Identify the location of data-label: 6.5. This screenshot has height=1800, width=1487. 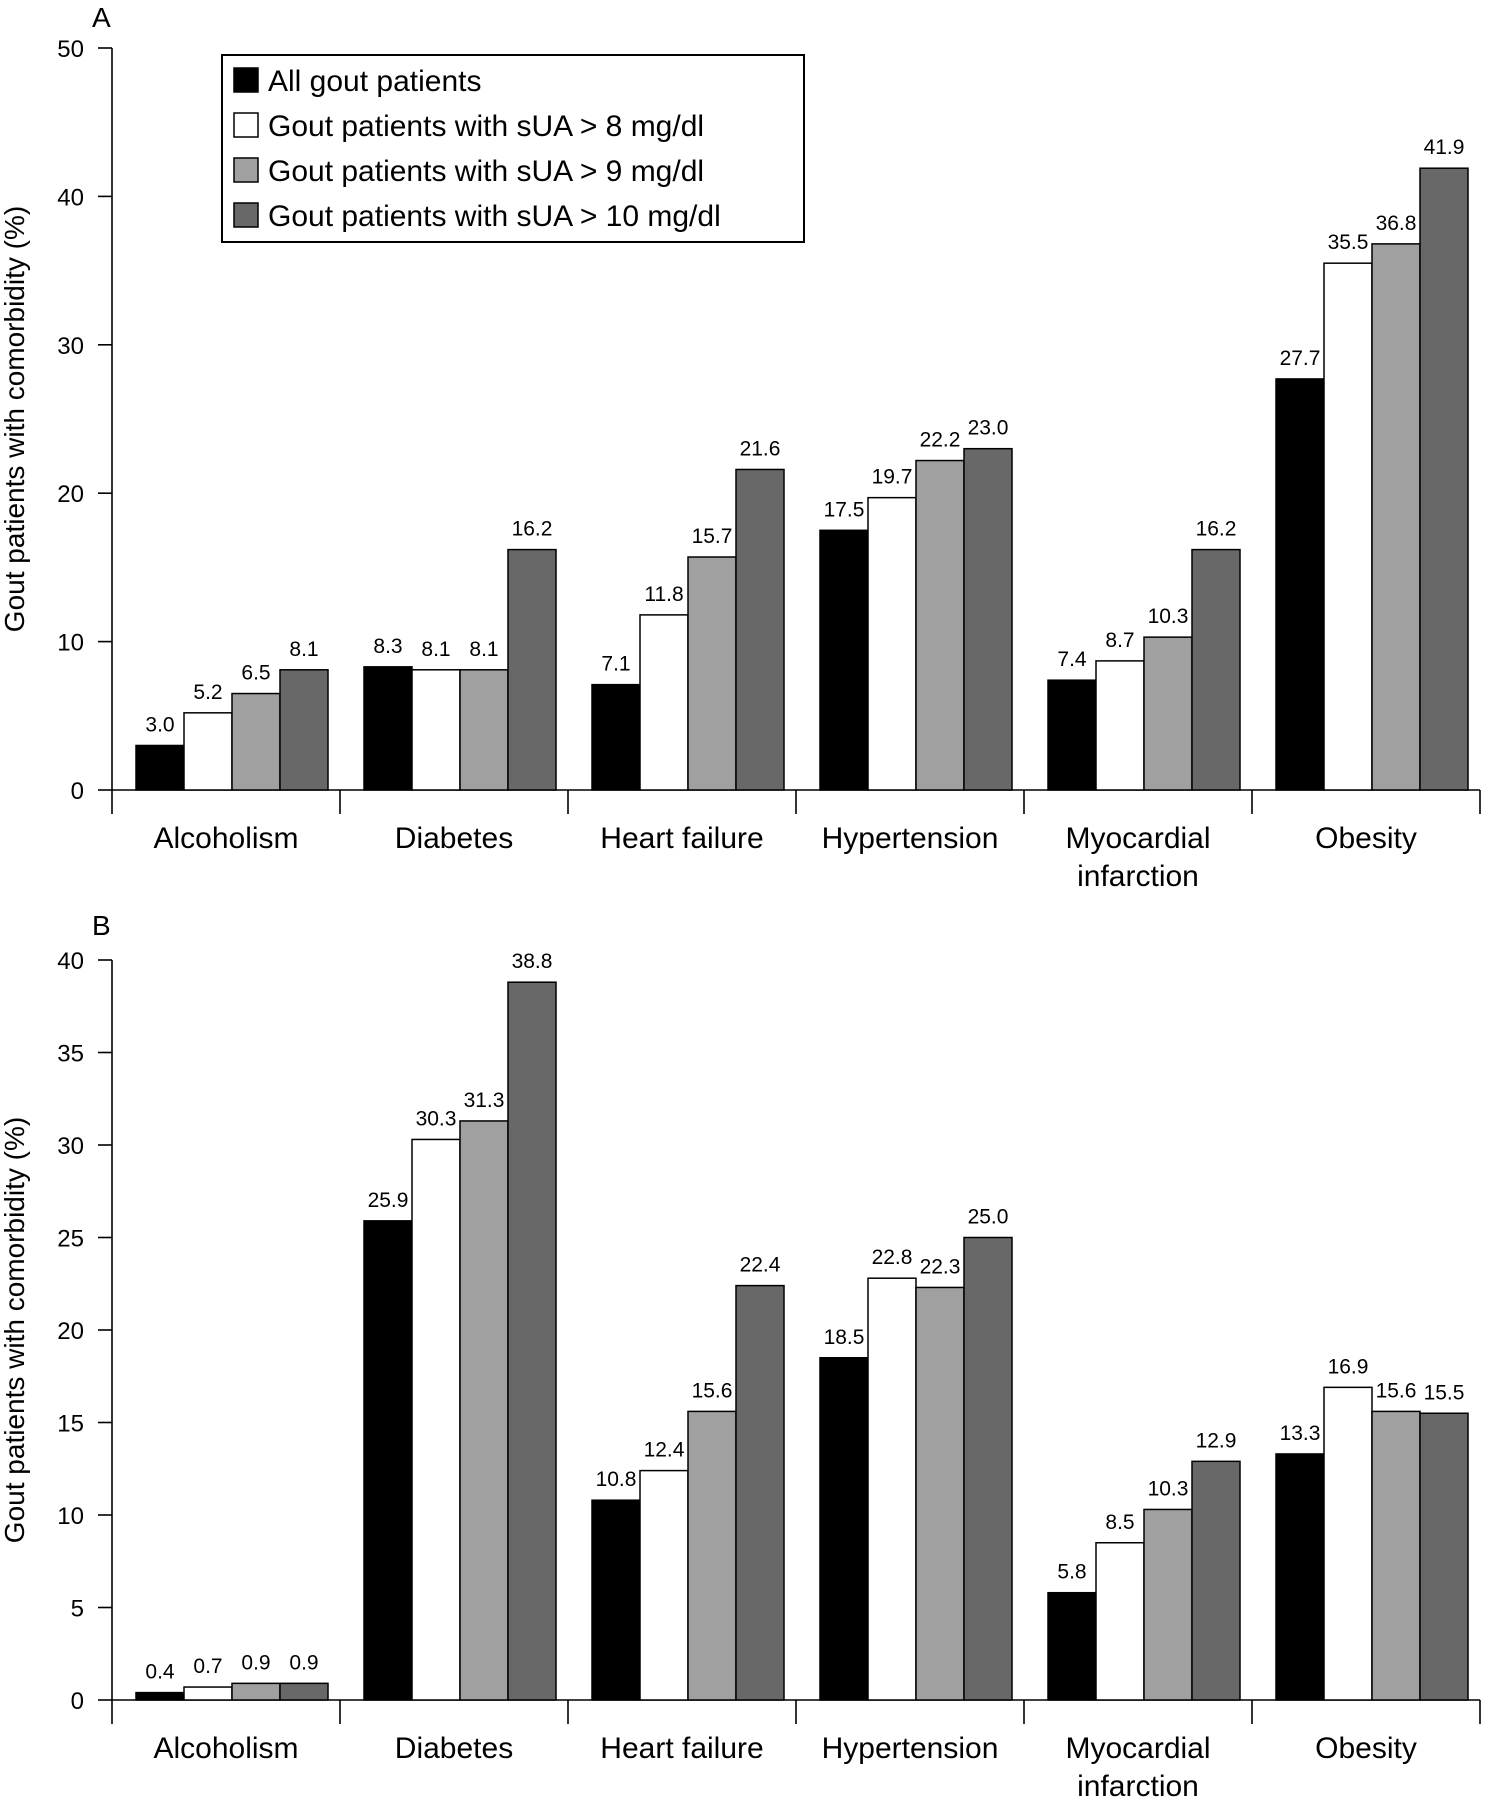
(255, 673).